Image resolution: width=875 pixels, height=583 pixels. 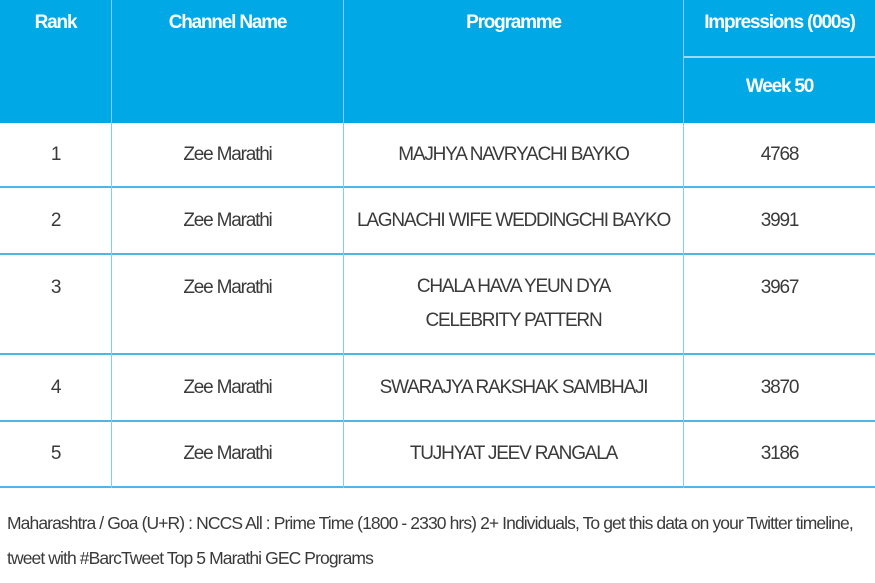 I want to click on rank-cell: 5, so click(x=56, y=453).